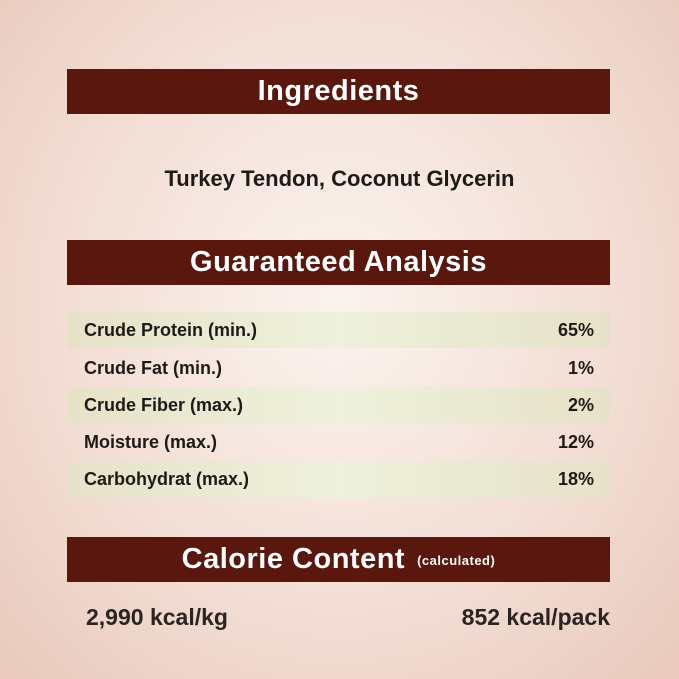  What do you see at coordinates (338, 405) in the screenshot?
I see `analysis-row: Crude Fiber (max.) 2%` at bounding box center [338, 405].